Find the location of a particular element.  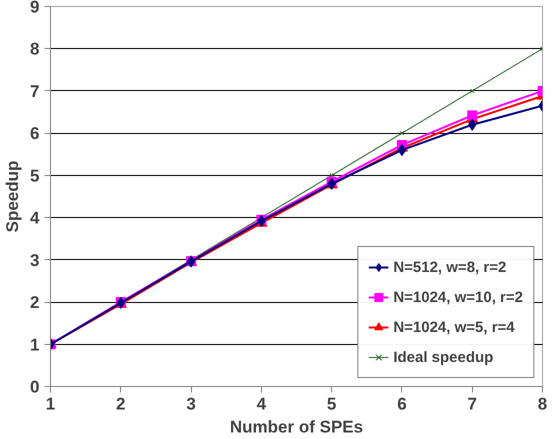

y-tick-label: 4 is located at coordinates (35, 218).